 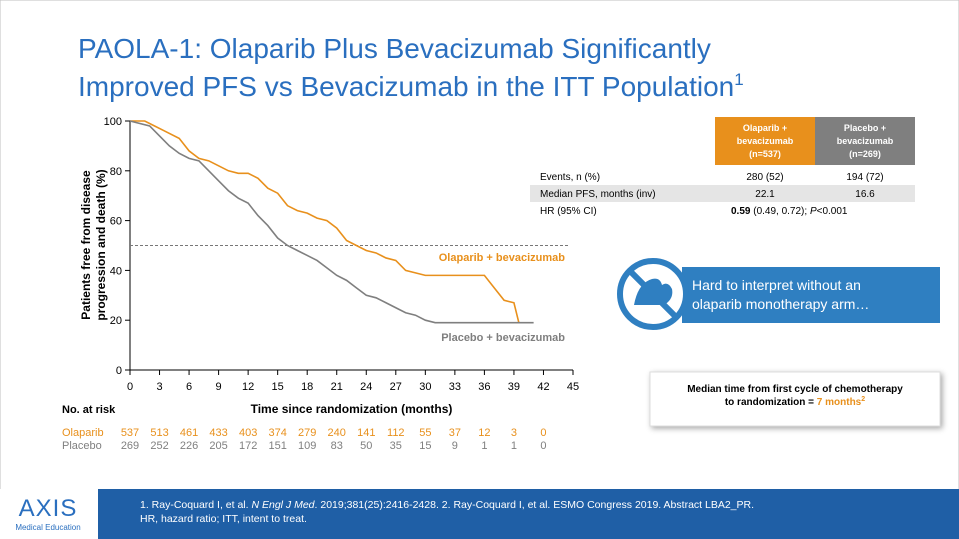 I want to click on risk-value: 55, so click(x=425, y=433).